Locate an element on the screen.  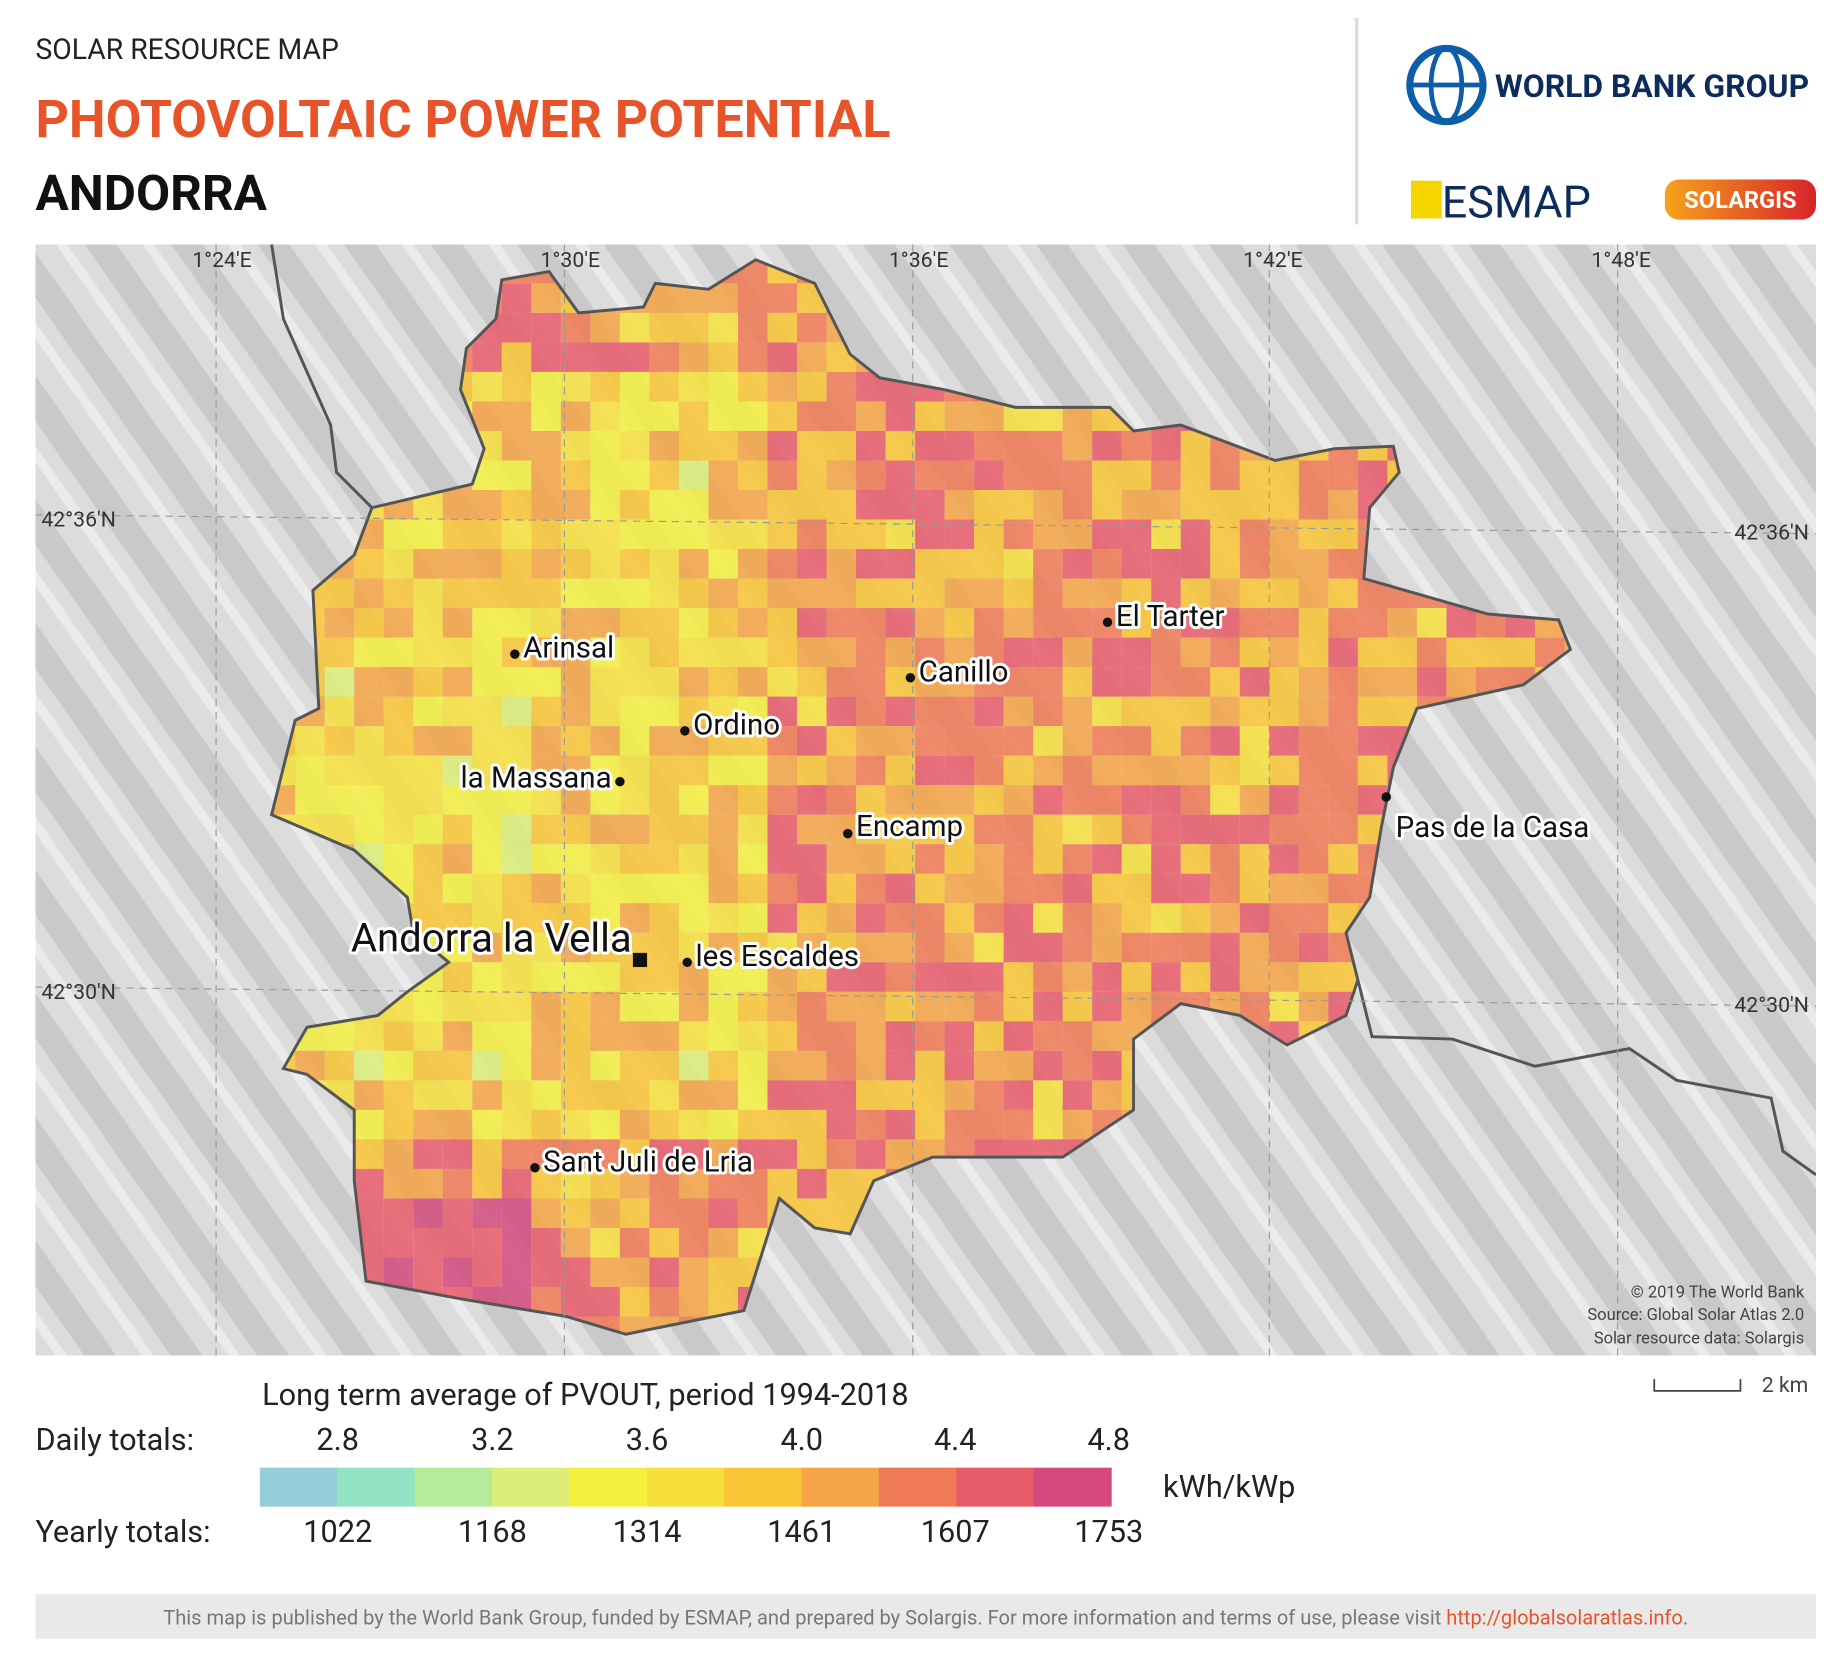
world-bank-logo: WORLD BANK GROUP is located at coordinates (1607, 85).